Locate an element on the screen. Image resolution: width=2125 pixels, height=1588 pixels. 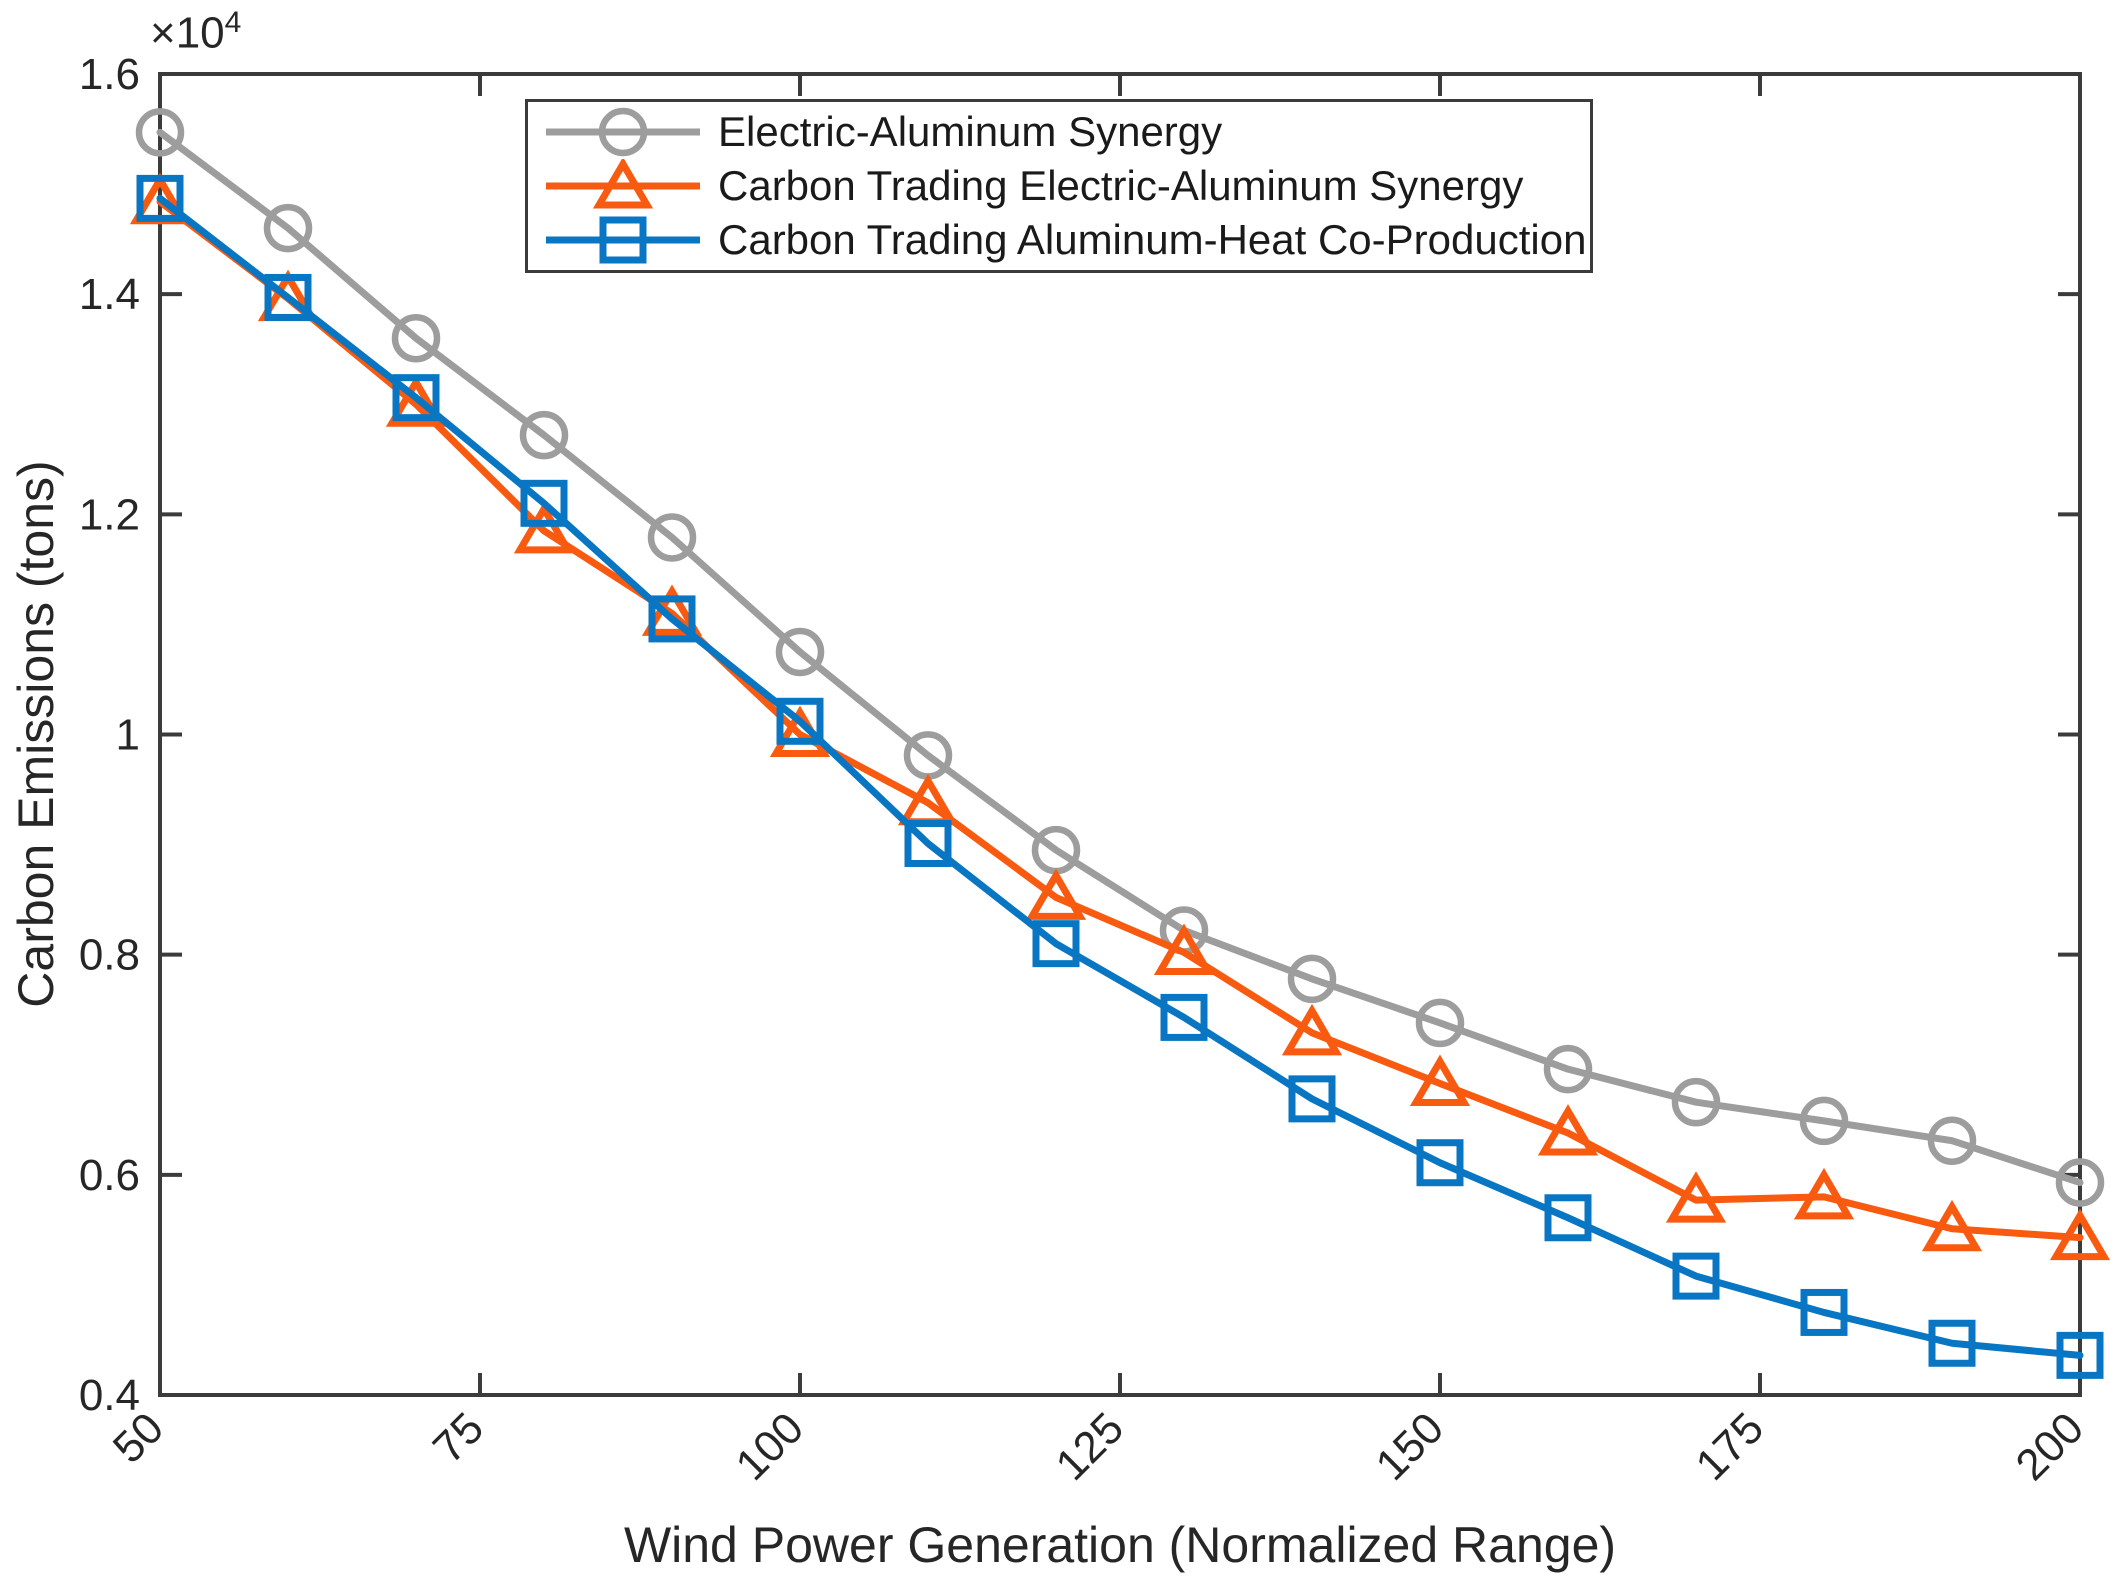
y-tick-label: 1.4 is located at coordinates (109, 294).